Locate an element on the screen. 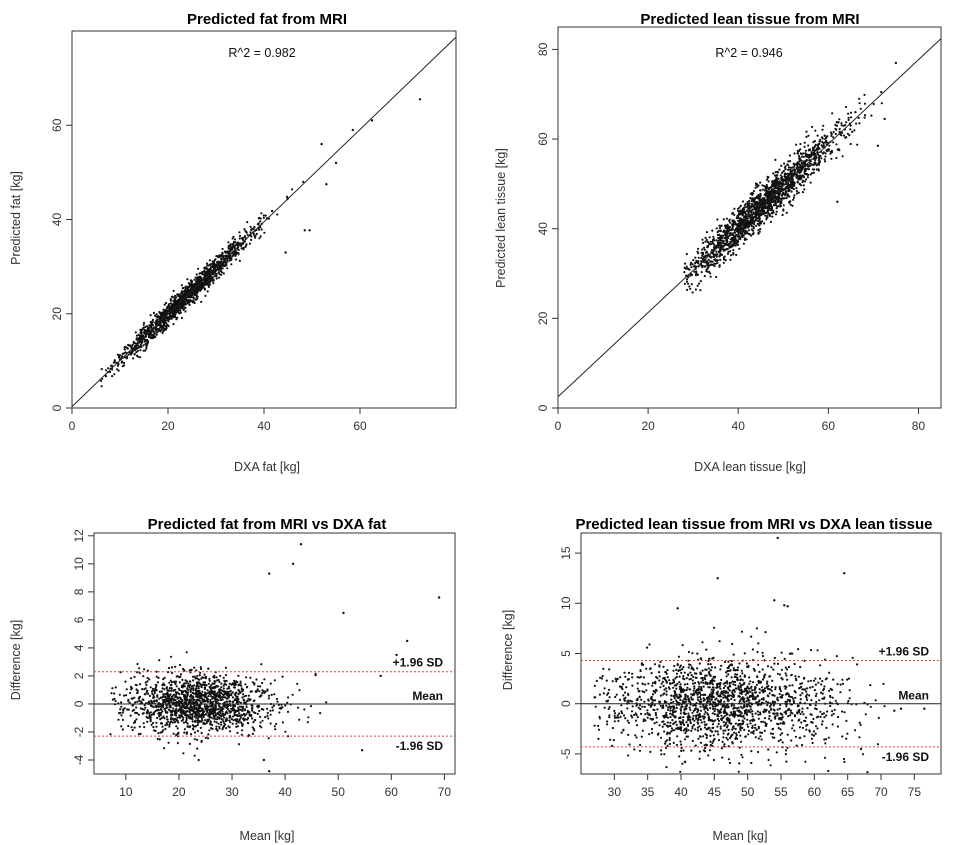  y-axis-label: Predicted fat [kg] is located at coordinates (16, 218).